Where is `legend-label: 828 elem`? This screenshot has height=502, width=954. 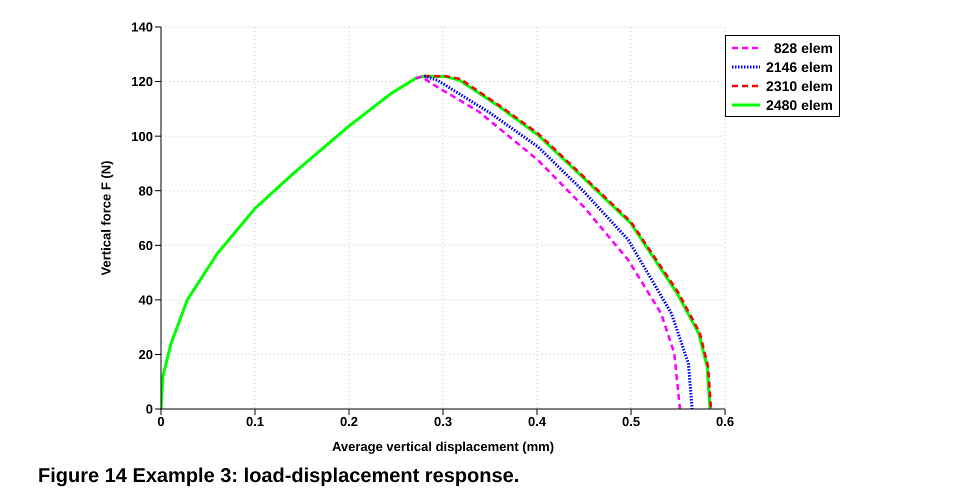 legend-label: 828 elem is located at coordinates (803, 48).